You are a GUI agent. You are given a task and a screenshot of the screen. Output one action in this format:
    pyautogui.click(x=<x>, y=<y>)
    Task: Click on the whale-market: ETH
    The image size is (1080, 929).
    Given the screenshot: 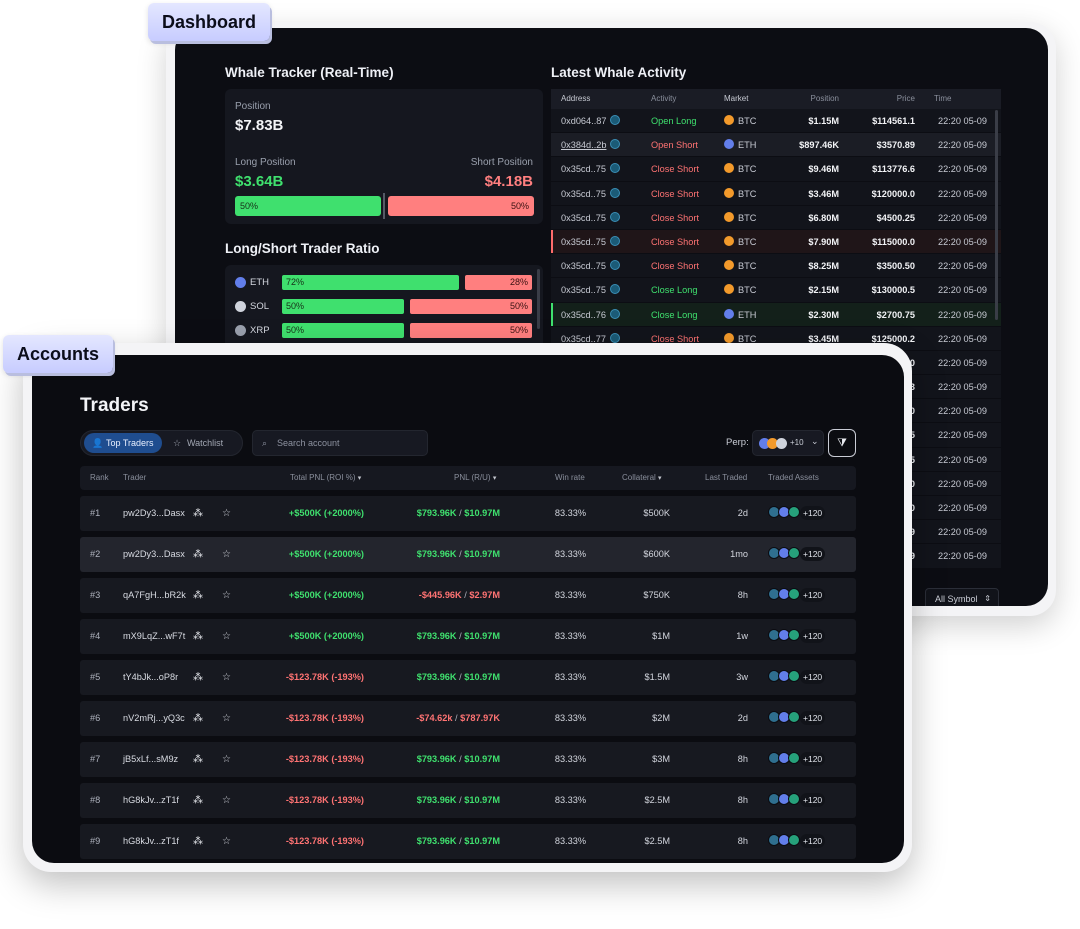 What is the action you would take?
    pyautogui.click(x=740, y=315)
    